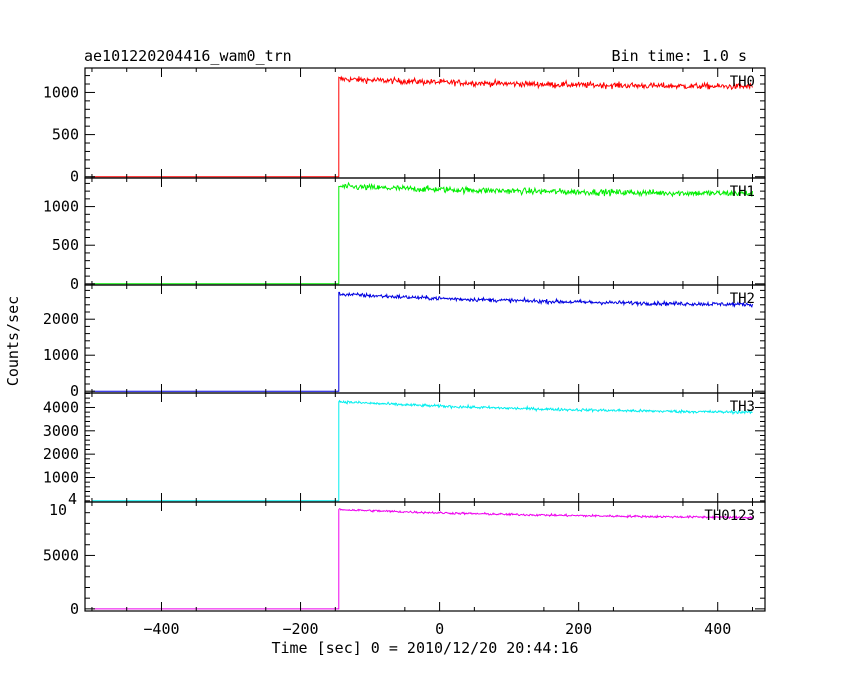  What do you see at coordinates (729, 516) in the screenshot?
I see `series-label-th0123: TH0123` at bounding box center [729, 516].